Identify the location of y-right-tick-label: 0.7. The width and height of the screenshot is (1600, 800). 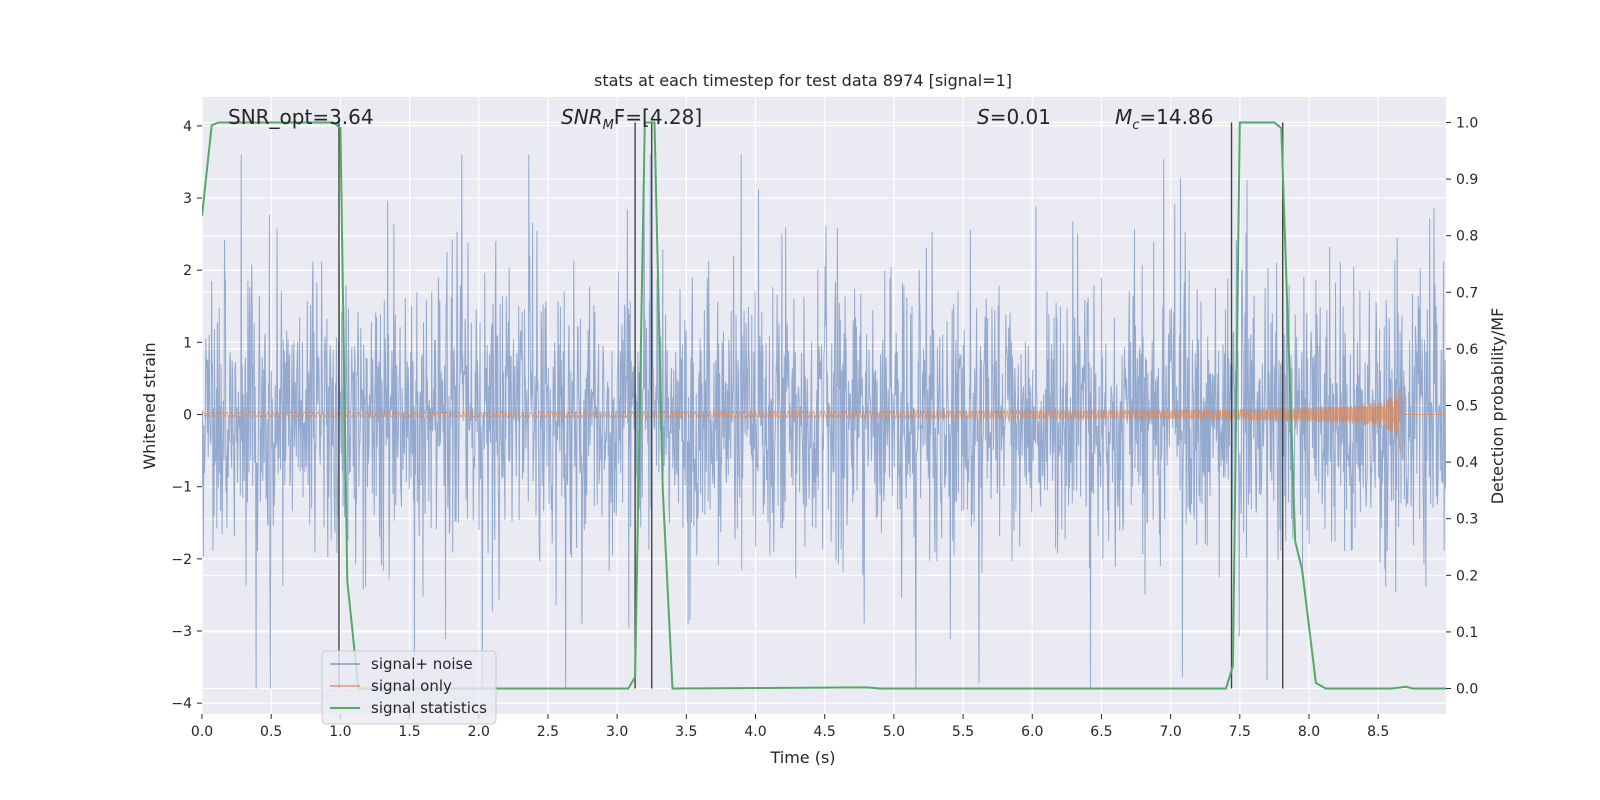
(1467, 293).